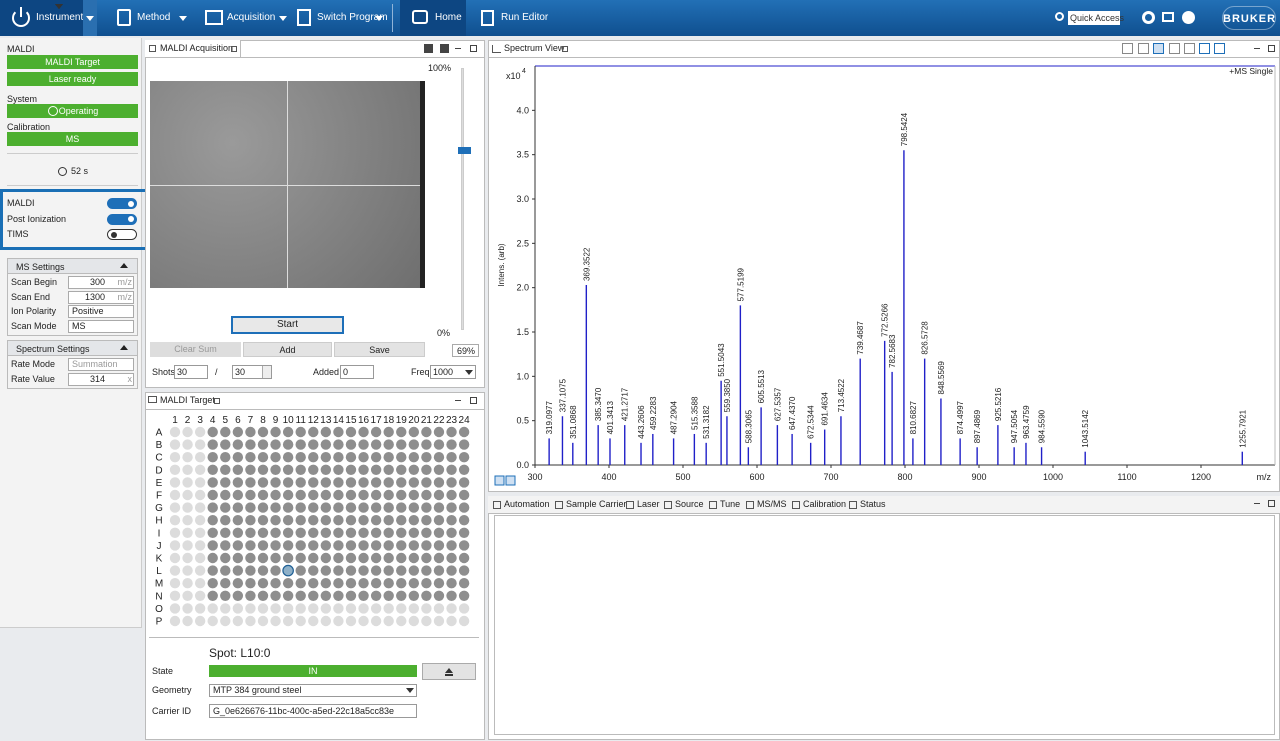 Image resolution: width=1280 pixels, height=741 pixels. I want to click on add-button: Add, so click(287, 349).